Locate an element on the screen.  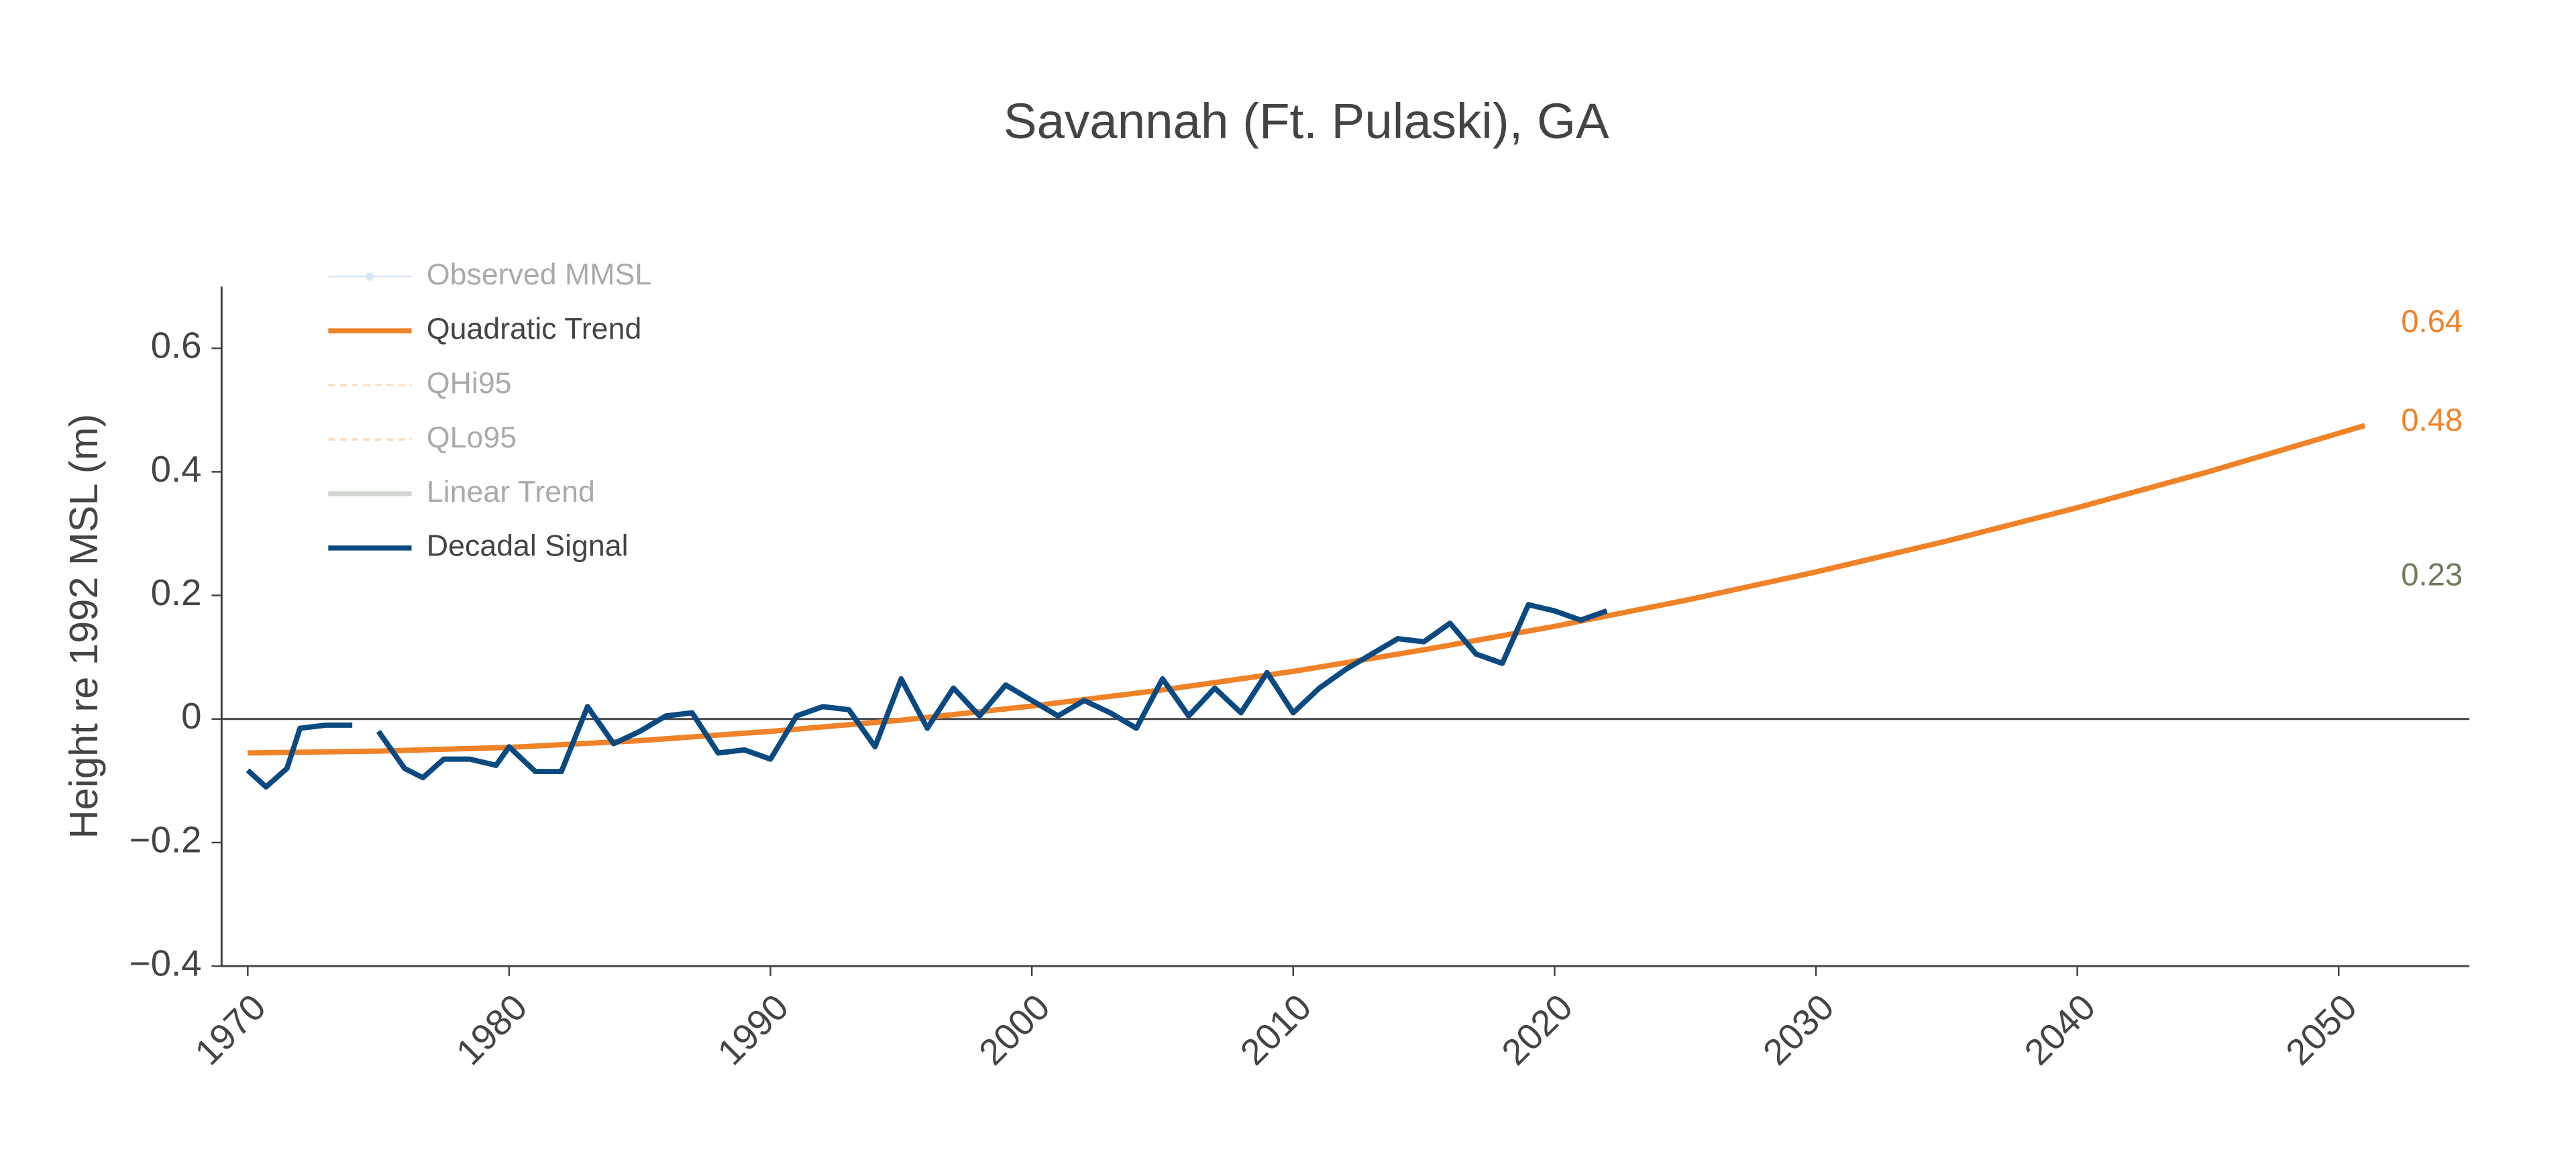
legend-item: Decadal Signal is located at coordinates (478, 546).